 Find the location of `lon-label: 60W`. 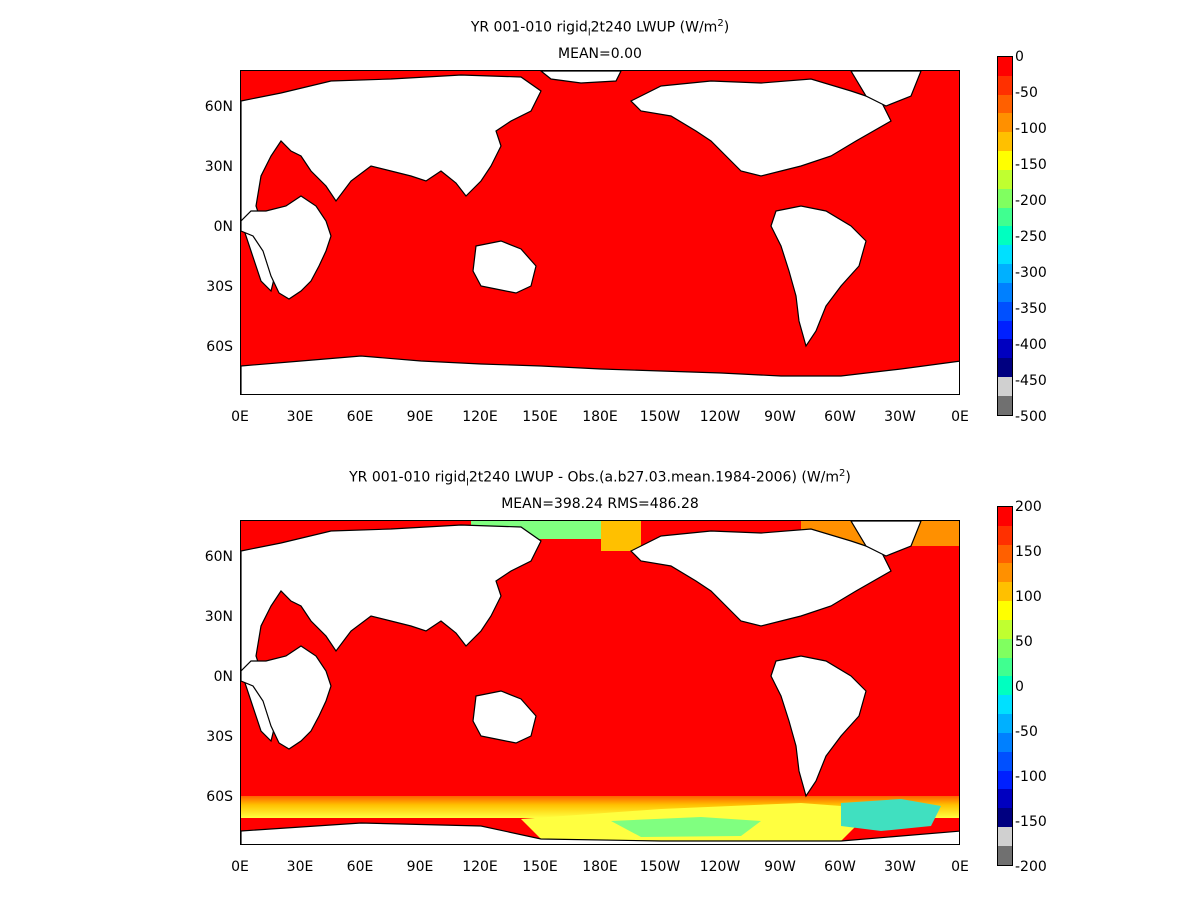

lon-label: 60W is located at coordinates (840, 867).